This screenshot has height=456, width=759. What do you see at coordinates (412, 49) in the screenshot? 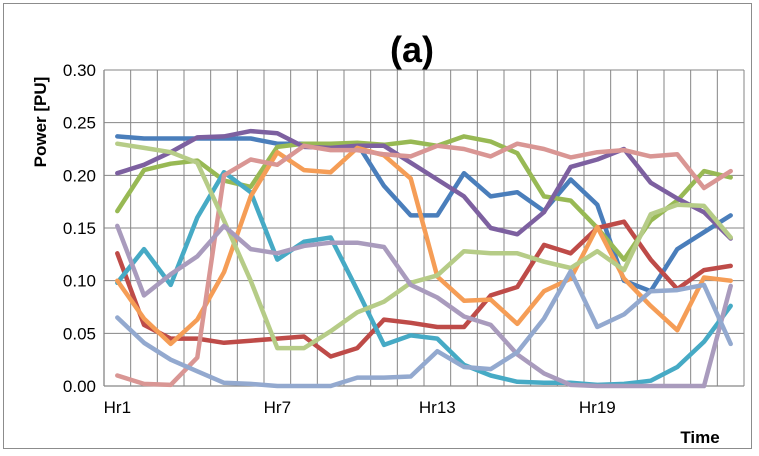
I see `chart-title: (a)` at bounding box center [412, 49].